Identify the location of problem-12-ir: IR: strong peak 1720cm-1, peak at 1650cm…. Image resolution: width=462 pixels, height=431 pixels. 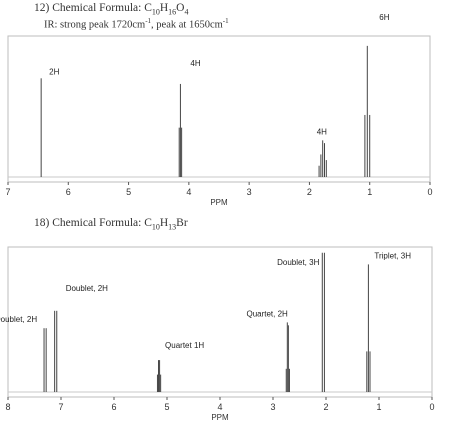
(136, 24).